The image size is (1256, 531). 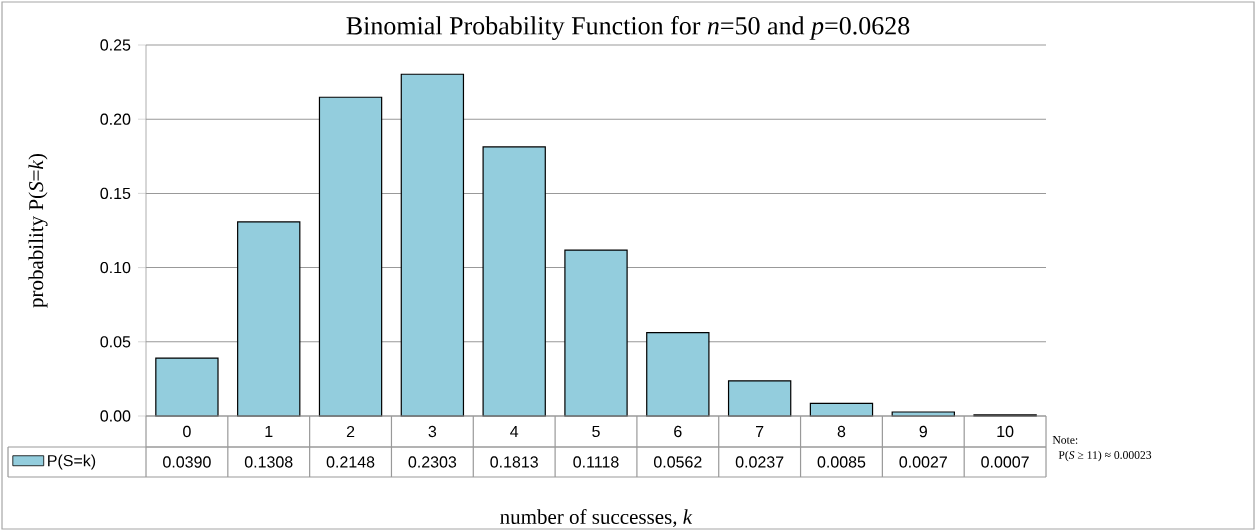 What do you see at coordinates (923, 462) in the screenshot?
I see `data-label: 0.0027` at bounding box center [923, 462].